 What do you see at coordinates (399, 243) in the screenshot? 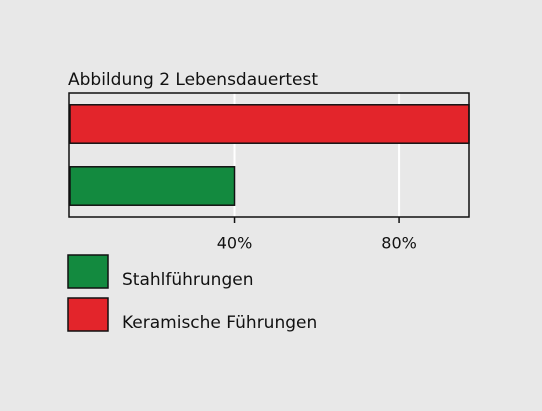
I see `x-tick-label: 80%` at bounding box center [399, 243].